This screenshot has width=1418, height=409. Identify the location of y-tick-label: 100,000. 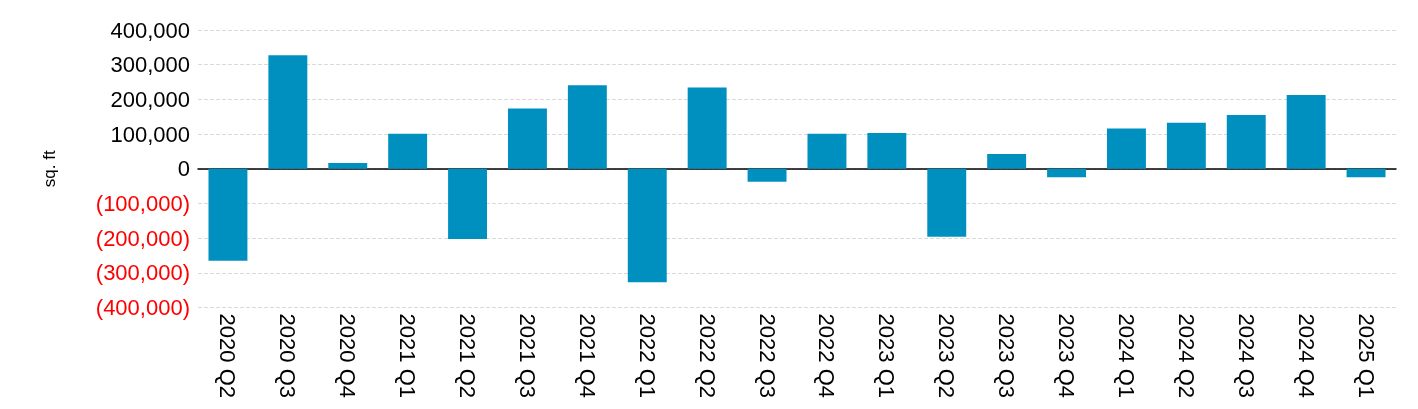
(150, 134).